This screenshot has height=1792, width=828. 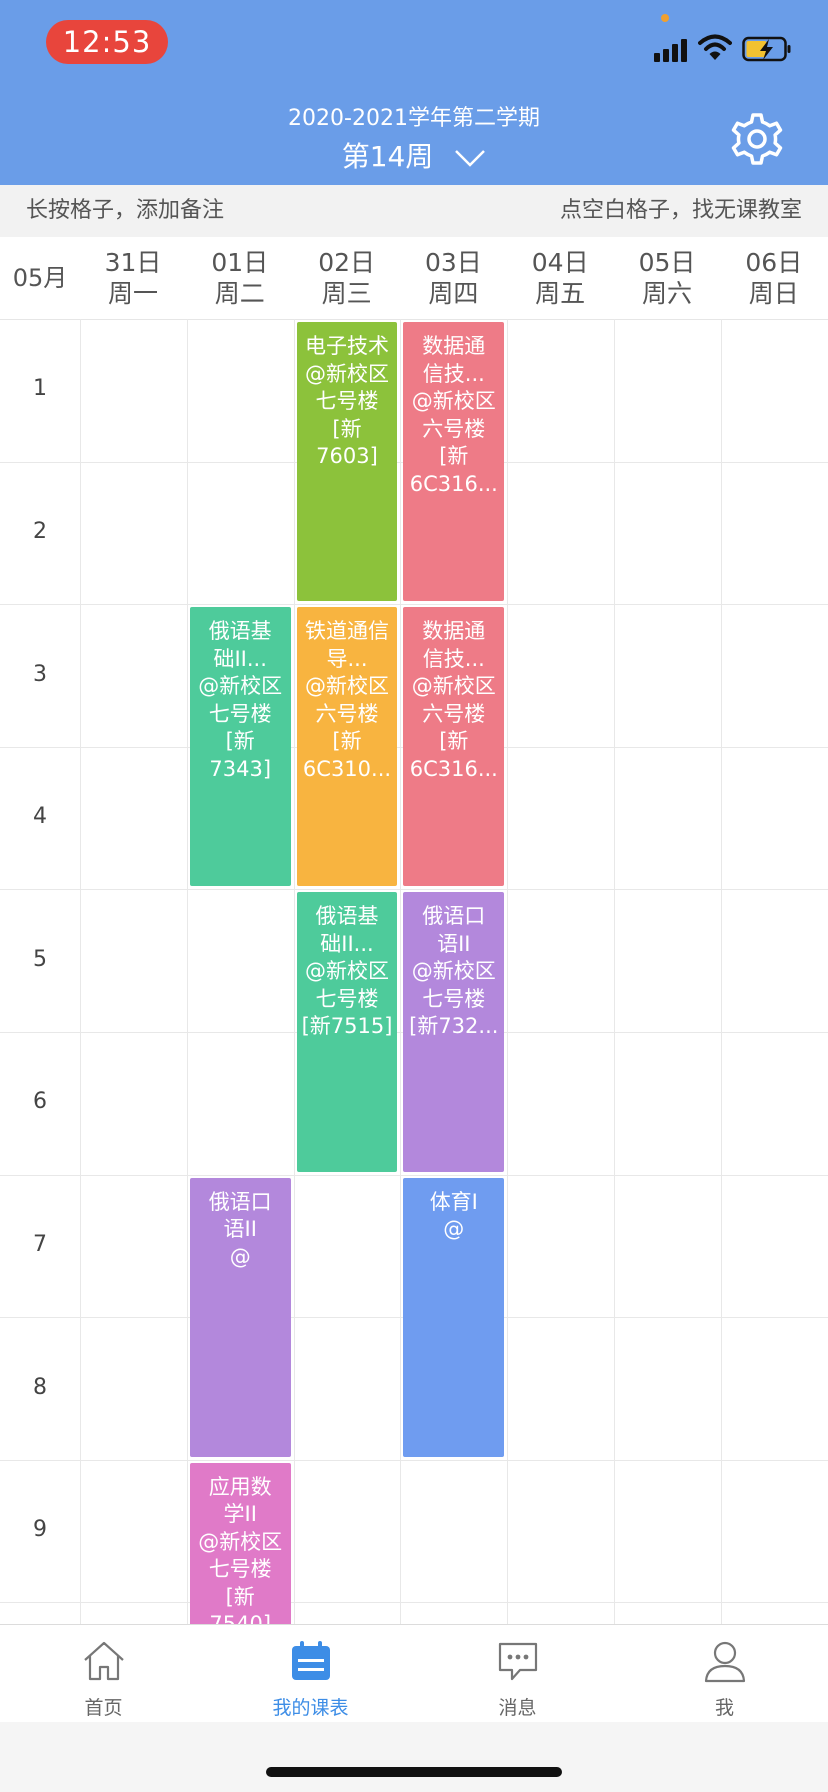 What do you see at coordinates (40, 1244) in the screenshot?
I see `period-number: 7` at bounding box center [40, 1244].